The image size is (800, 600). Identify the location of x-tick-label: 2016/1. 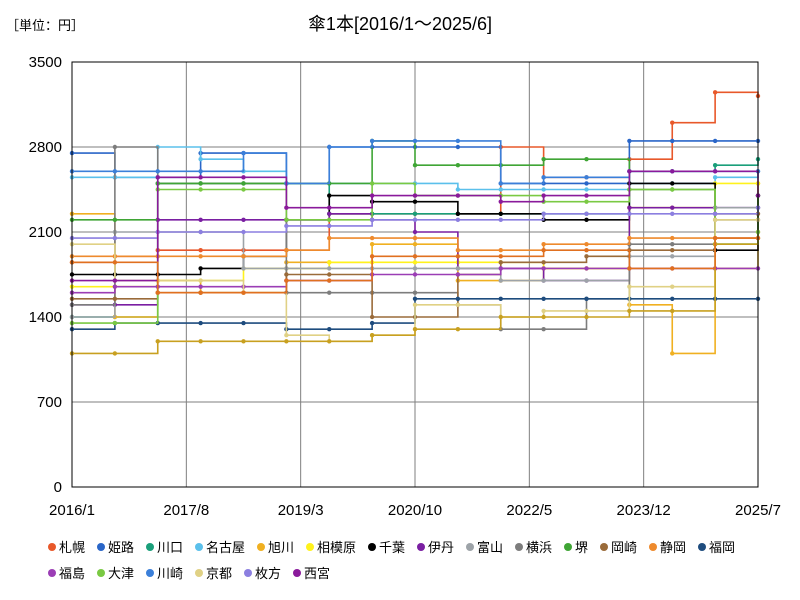
(72, 510).